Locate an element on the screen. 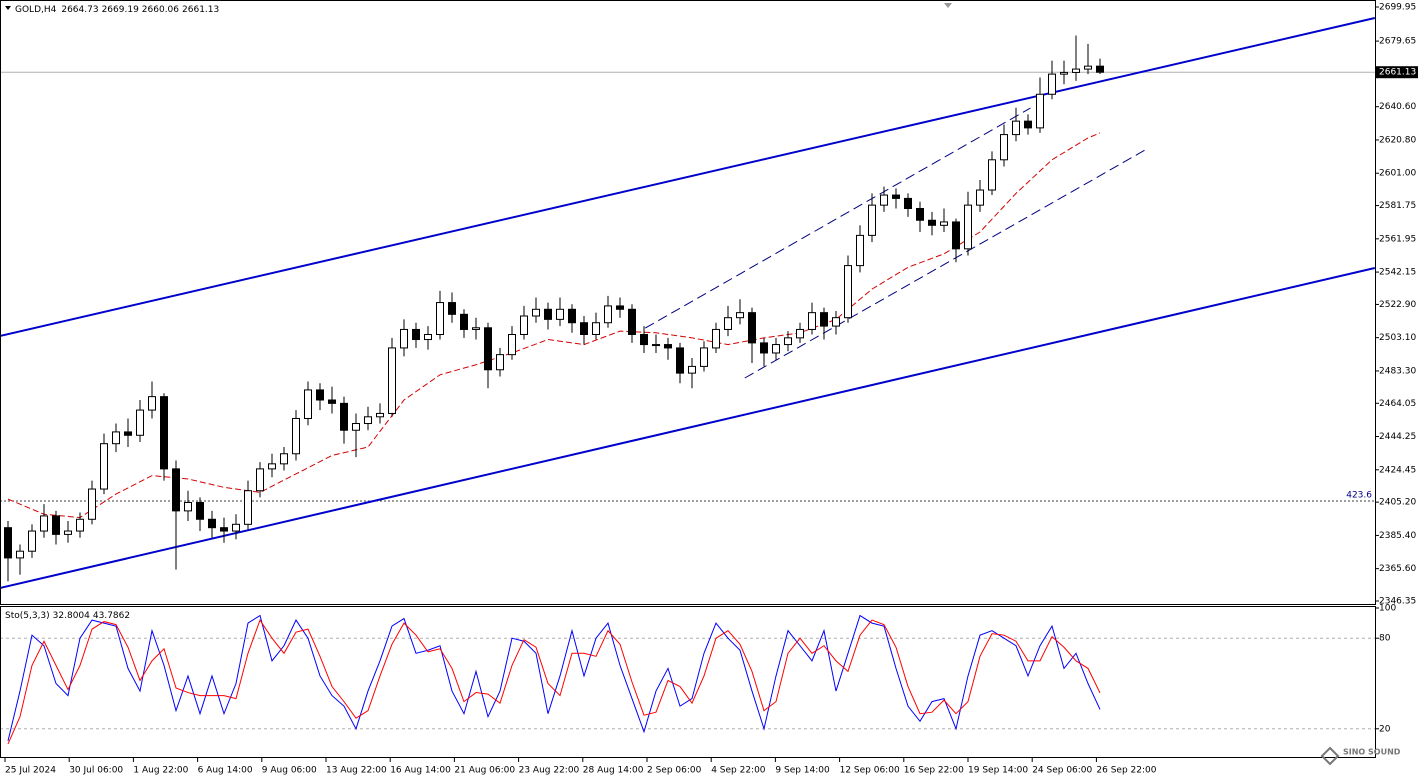 This screenshot has height=779, width=1419. x-tick-label: 4 Sep 22:00 is located at coordinates (738, 771).